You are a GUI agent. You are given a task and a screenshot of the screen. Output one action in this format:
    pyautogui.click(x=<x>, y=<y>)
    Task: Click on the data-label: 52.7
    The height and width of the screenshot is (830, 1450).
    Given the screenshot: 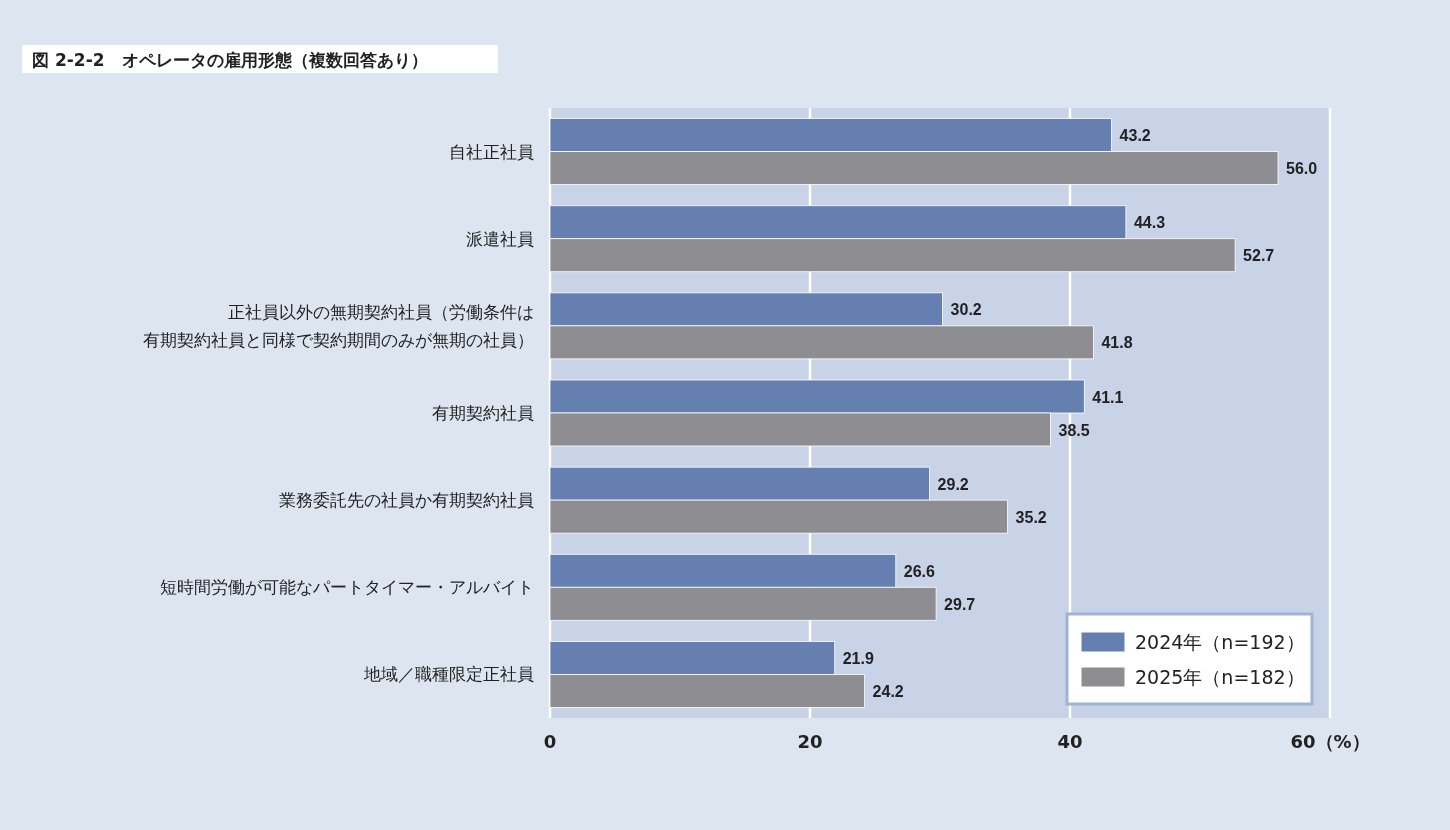 What is the action you would take?
    pyautogui.click(x=1259, y=256)
    